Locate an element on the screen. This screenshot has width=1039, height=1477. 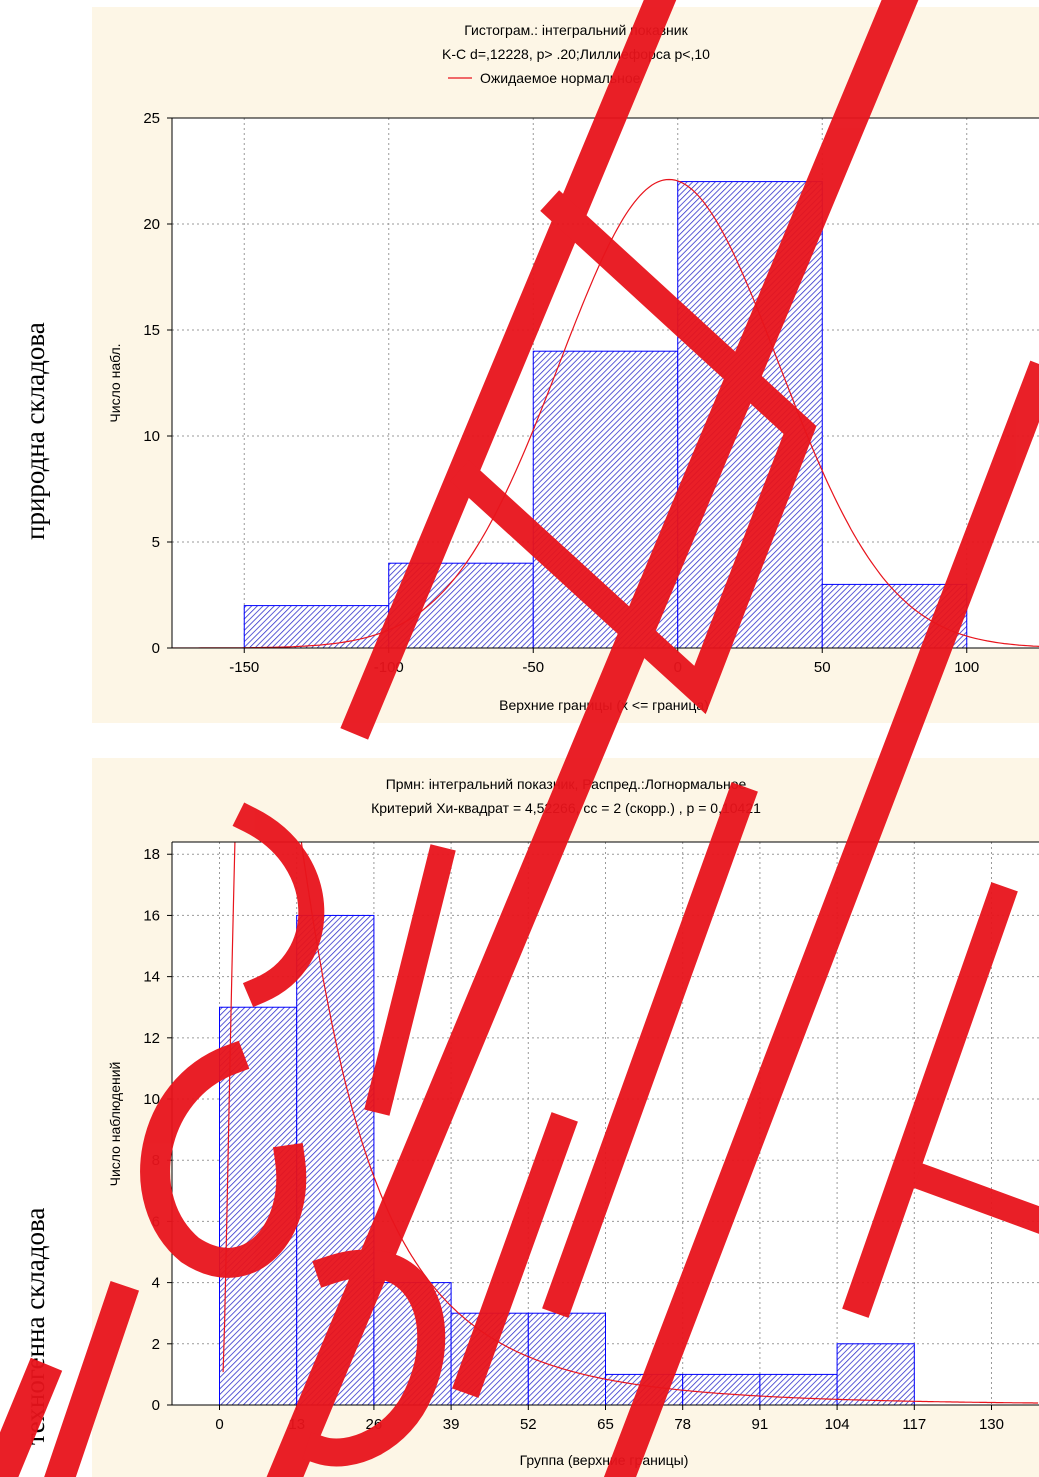
y-axis-label: Число наблюдений is located at coordinates (115, 1124).